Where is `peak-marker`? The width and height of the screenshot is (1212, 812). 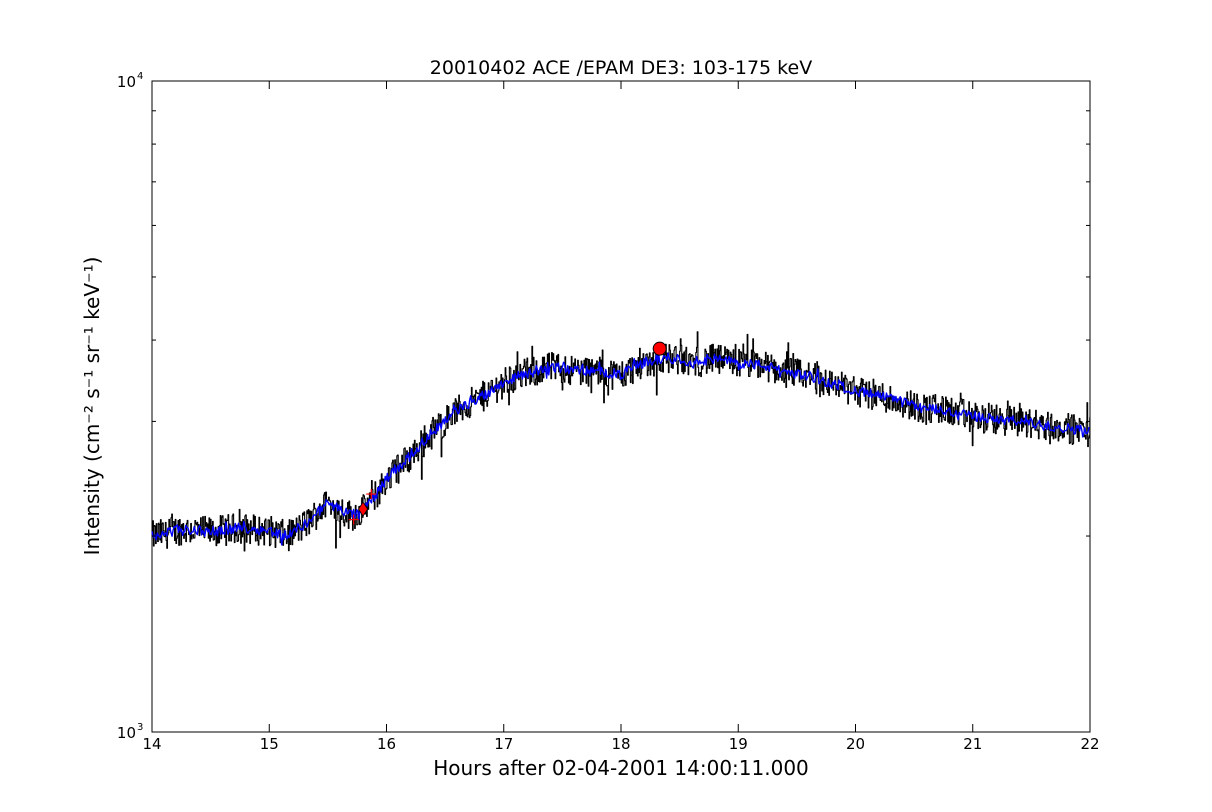
peak-marker is located at coordinates (659, 348).